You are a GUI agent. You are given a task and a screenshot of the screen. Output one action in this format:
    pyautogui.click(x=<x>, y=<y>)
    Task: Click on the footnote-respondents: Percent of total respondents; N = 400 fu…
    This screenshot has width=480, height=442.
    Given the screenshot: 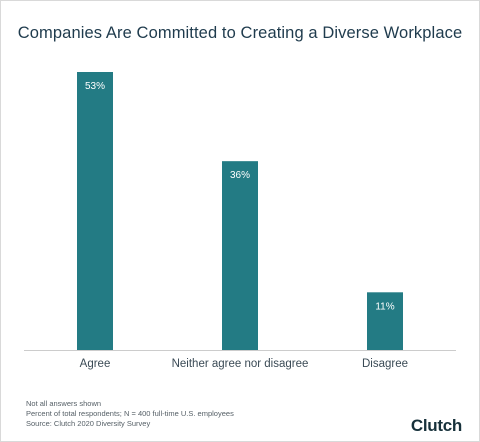 What is the action you would take?
    pyautogui.click(x=130, y=413)
    